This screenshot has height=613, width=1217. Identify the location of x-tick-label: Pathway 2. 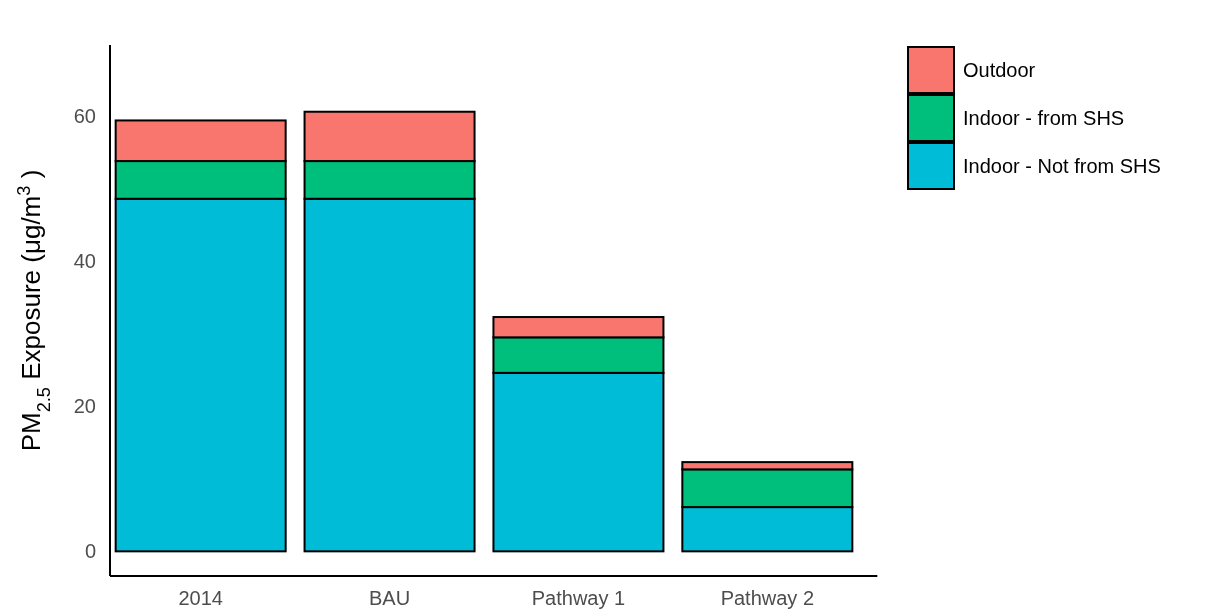
(767, 598).